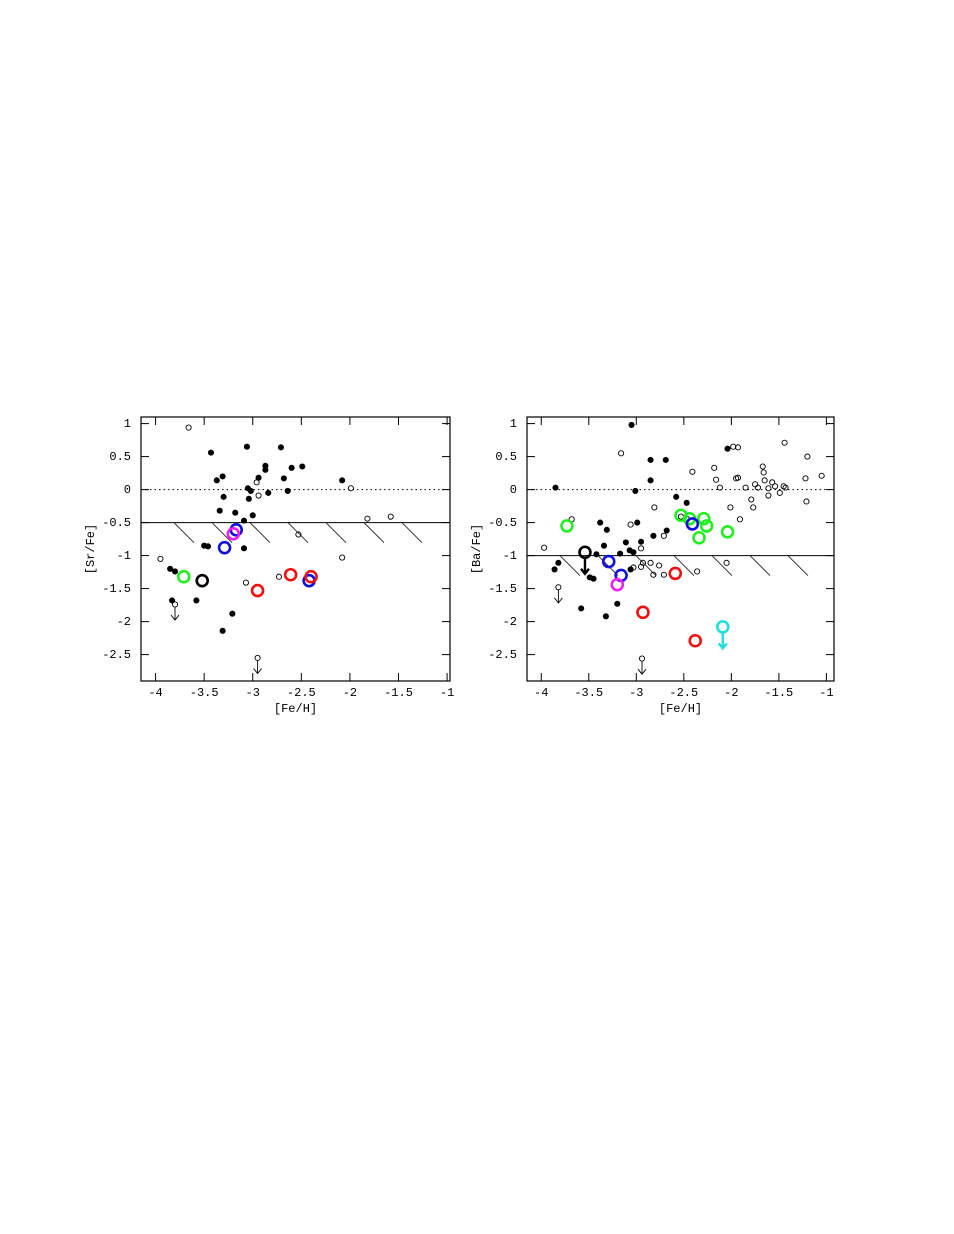 Image resolution: width=954 pixels, height=1234 pixels. I want to click on y-axis-label: [Ba/Fe], so click(477, 549).